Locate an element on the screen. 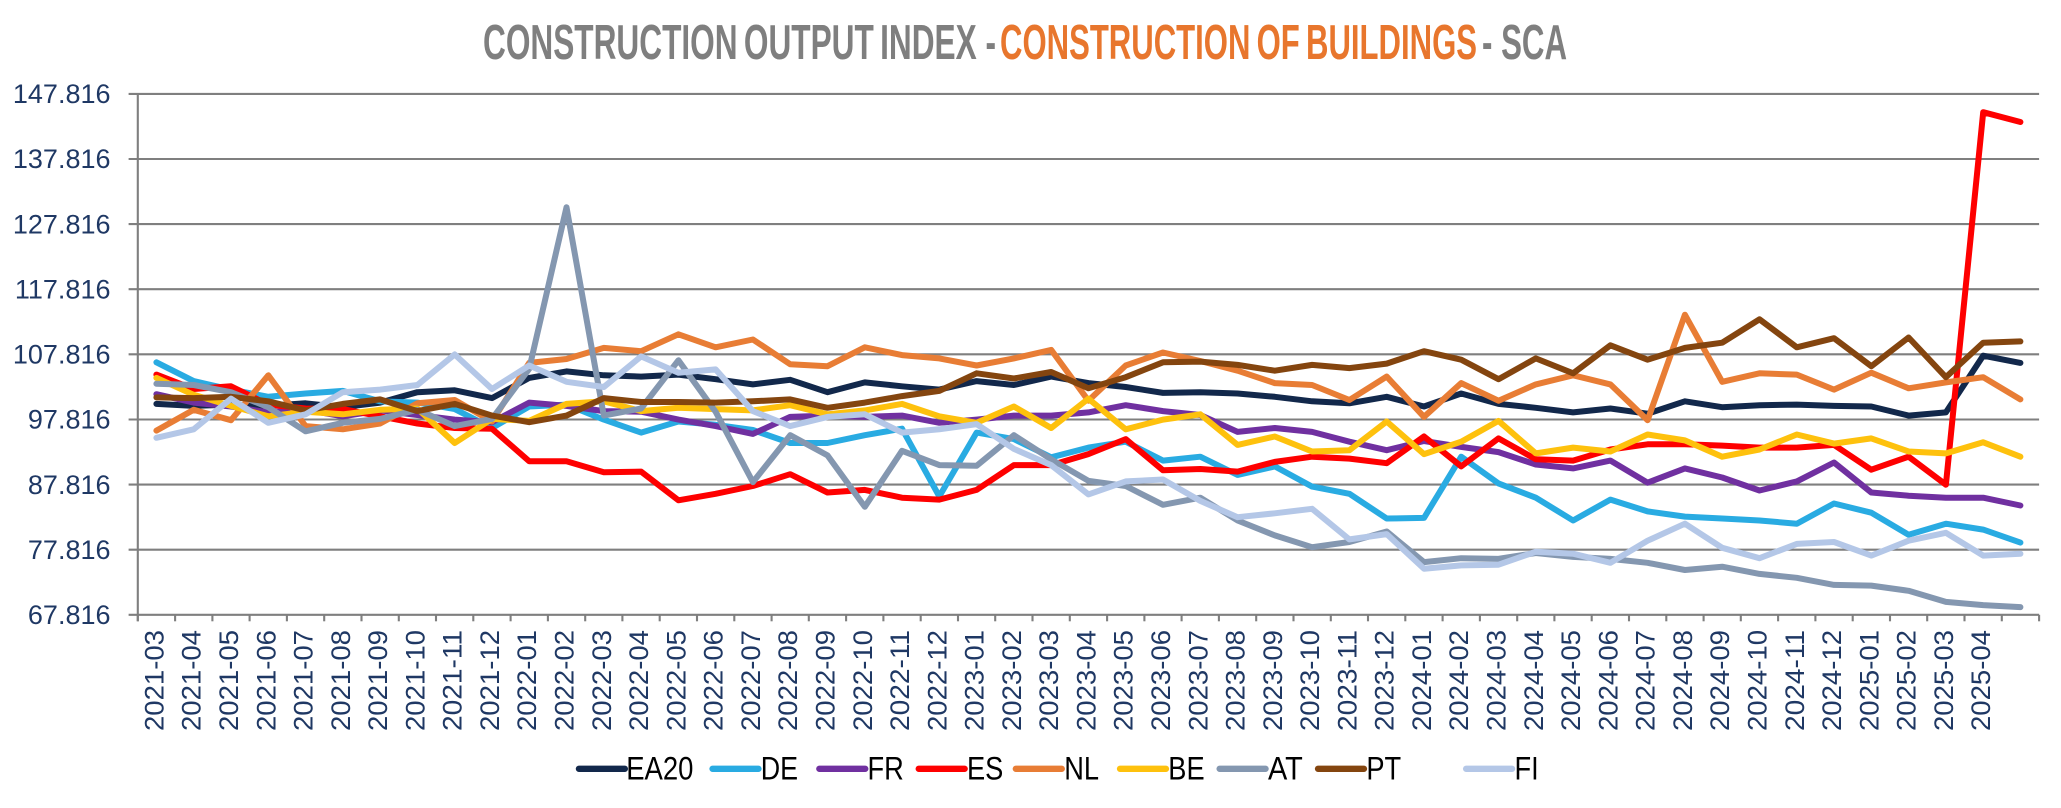  svg-text: 2022-05 is located at coordinates (676, 680).